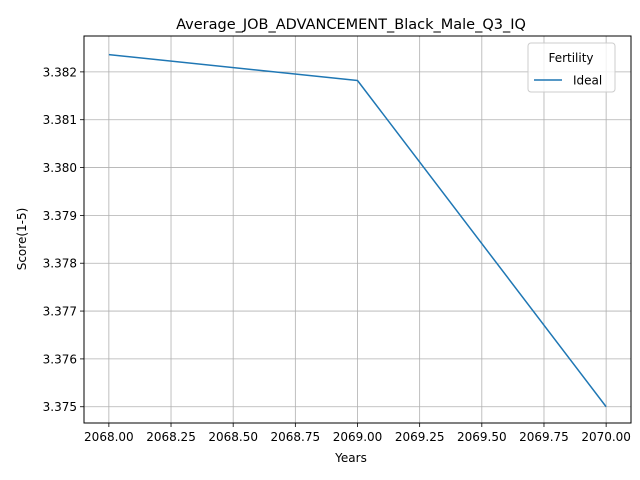 The height and width of the screenshot is (480, 640). Describe the element at coordinates (350, 458) in the screenshot. I see `x-axis-label: Years` at that location.